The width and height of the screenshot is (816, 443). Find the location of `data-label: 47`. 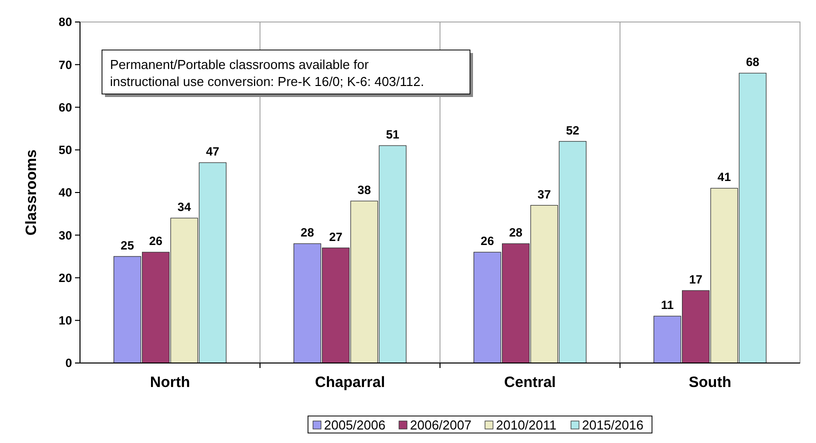

data-label: 47 is located at coordinates (213, 151).